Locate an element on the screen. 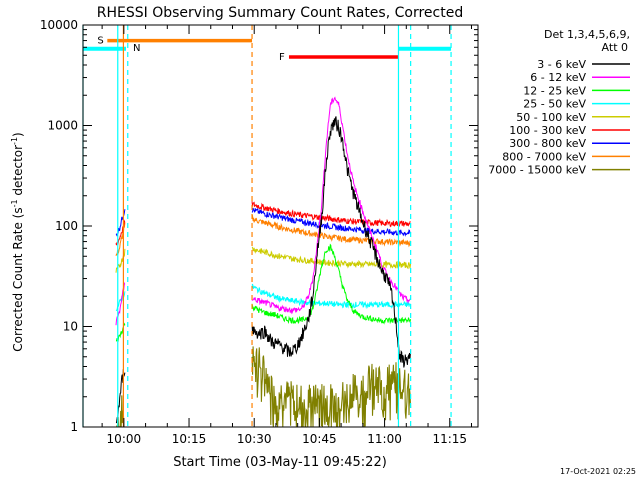 The width and height of the screenshot is (640, 480). y-tick-label: 10 is located at coordinates (70, 327).